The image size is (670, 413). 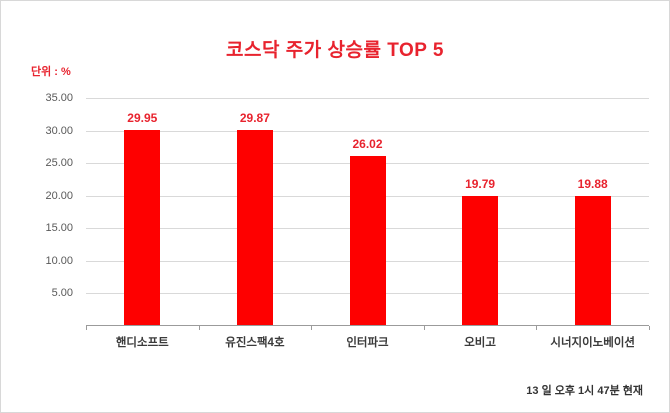 What do you see at coordinates (254, 118) in the screenshot?
I see `bar-value-label: 29.87` at bounding box center [254, 118].